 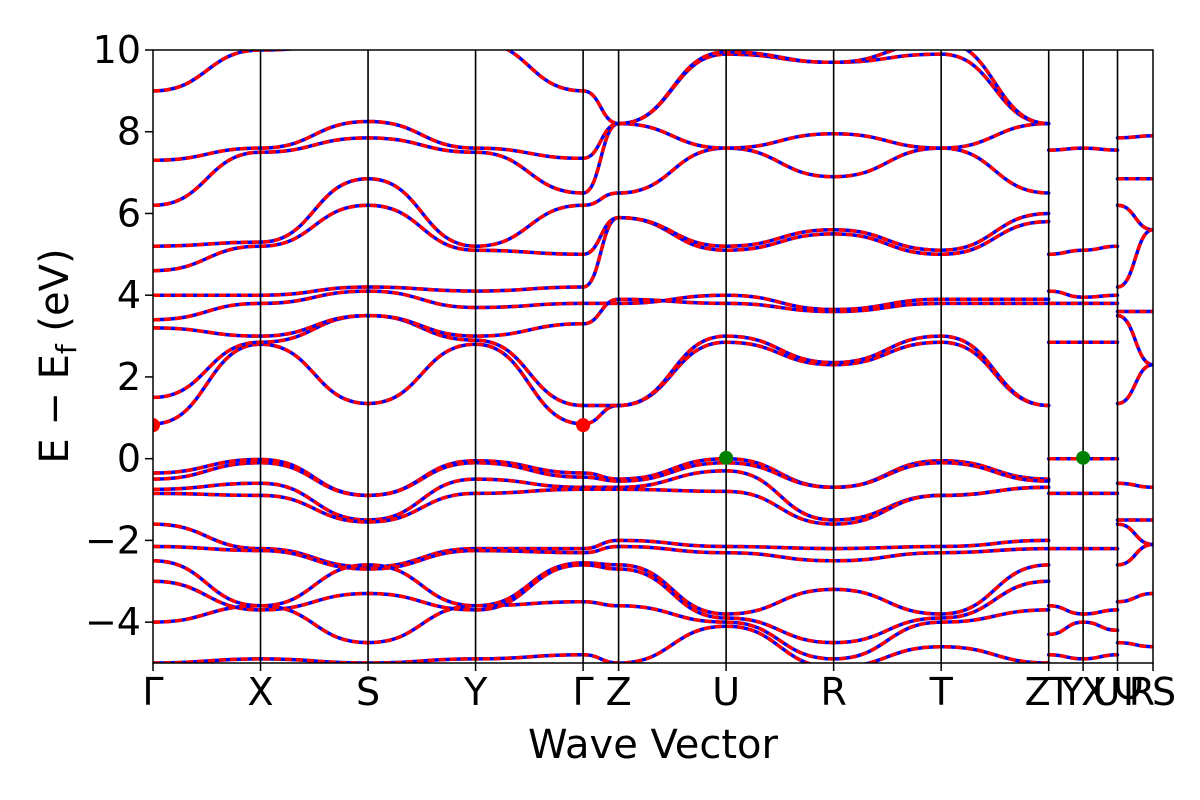 I want to click on x-tick-label: Ψ, so click(x=1129, y=692).